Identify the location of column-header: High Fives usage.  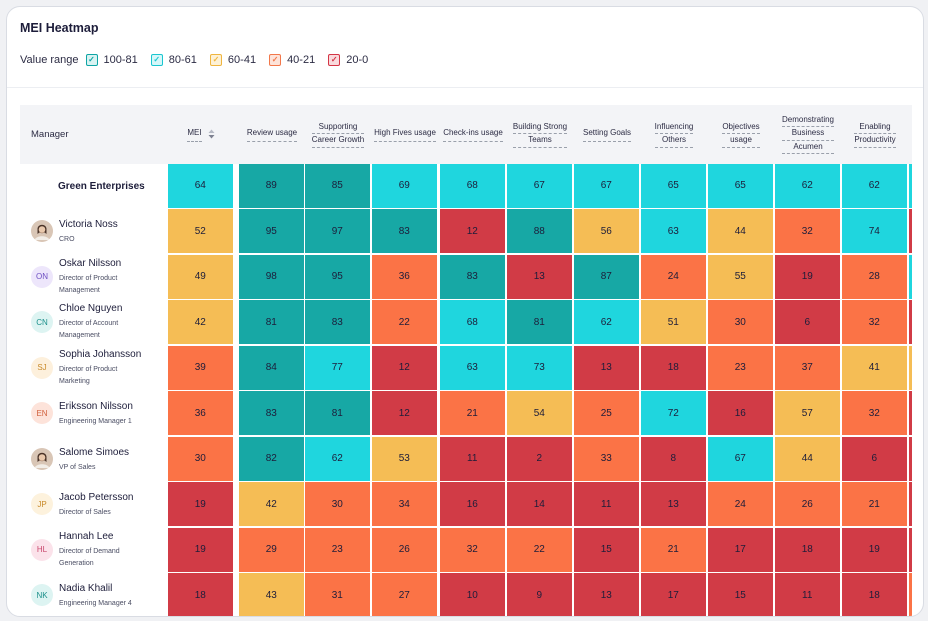
(405, 134).